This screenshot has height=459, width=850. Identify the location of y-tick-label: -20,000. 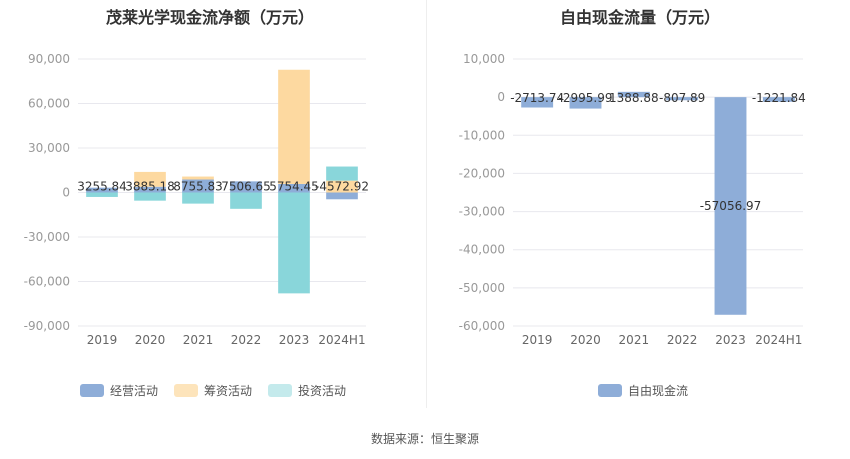
(482, 173).